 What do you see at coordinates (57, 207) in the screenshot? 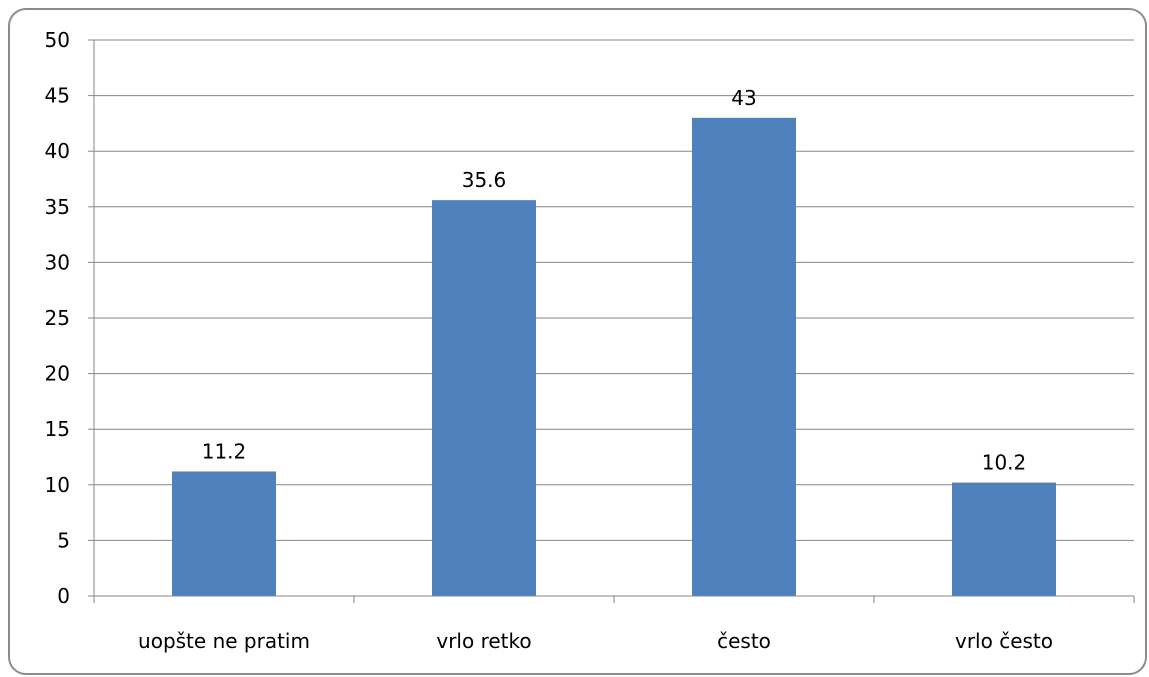
I see `y-tick-label: 35` at bounding box center [57, 207].